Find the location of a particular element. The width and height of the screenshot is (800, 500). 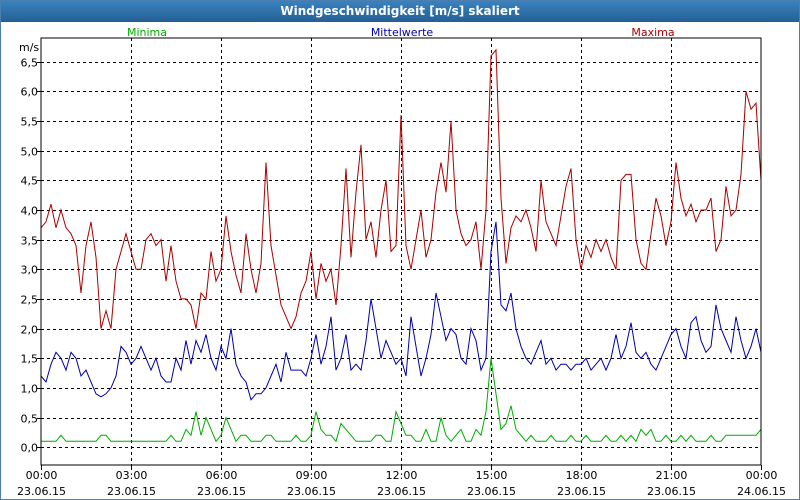

legend-entry-maxima: Maxima is located at coordinates (652, 32).